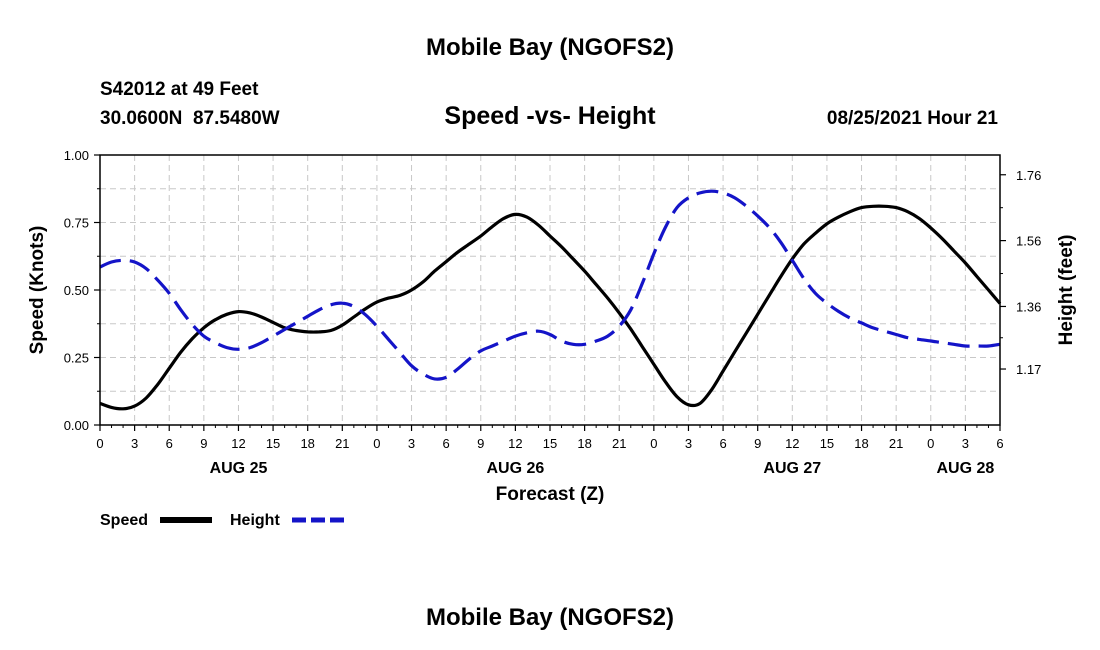 The width and height of the screenshot is (1100, 650). What do you see at coordinates (1066, 290) in the screenshot?
I see `y2-axis-label: Height (feet)` at bounding box center [1066, 290].